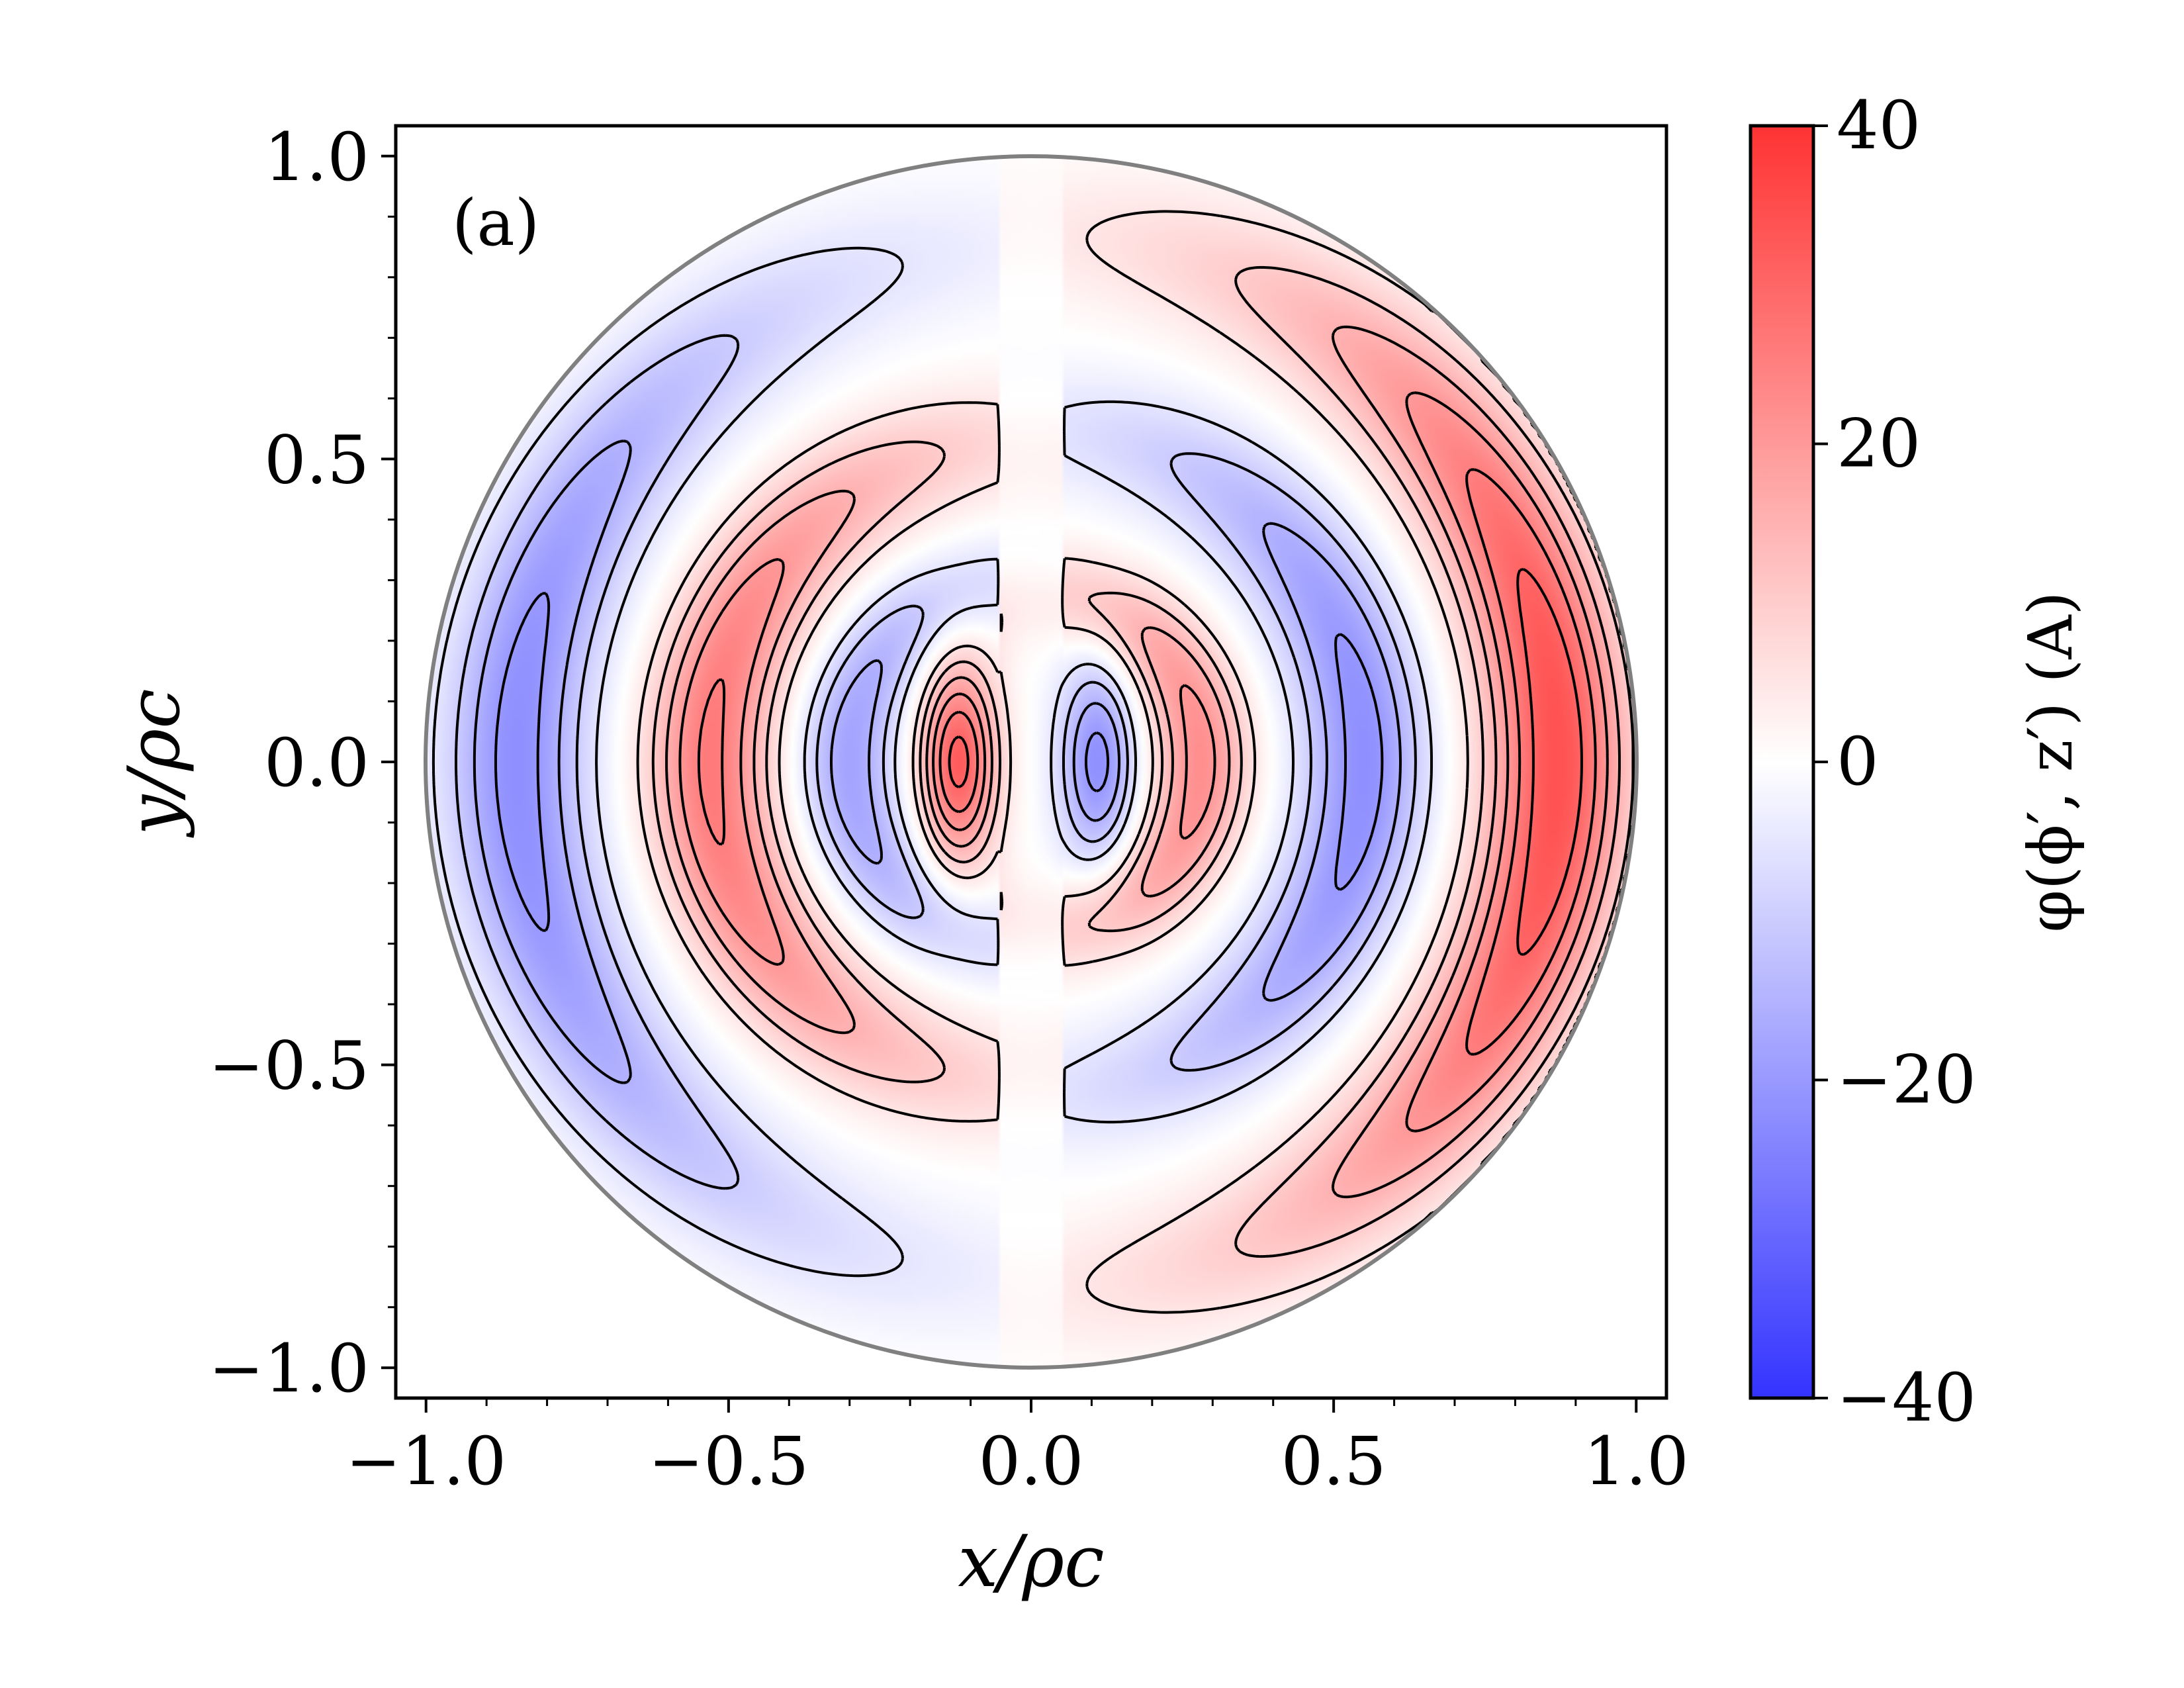 The width and height of the screenshot is (2184, 1688). I want to click on colorbar-tick-label: 20, so click(1879, 444).